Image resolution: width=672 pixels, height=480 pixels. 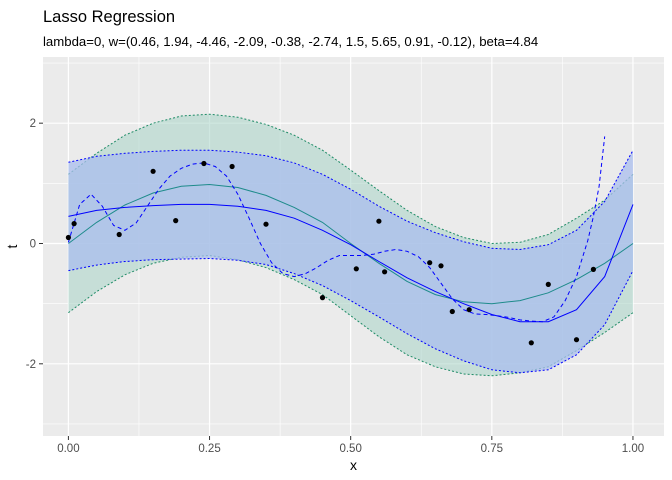 I want to click on x-axis-ticks: 0.00 0.25 0.50 0.75 1.00, so click(x=350, y=445).